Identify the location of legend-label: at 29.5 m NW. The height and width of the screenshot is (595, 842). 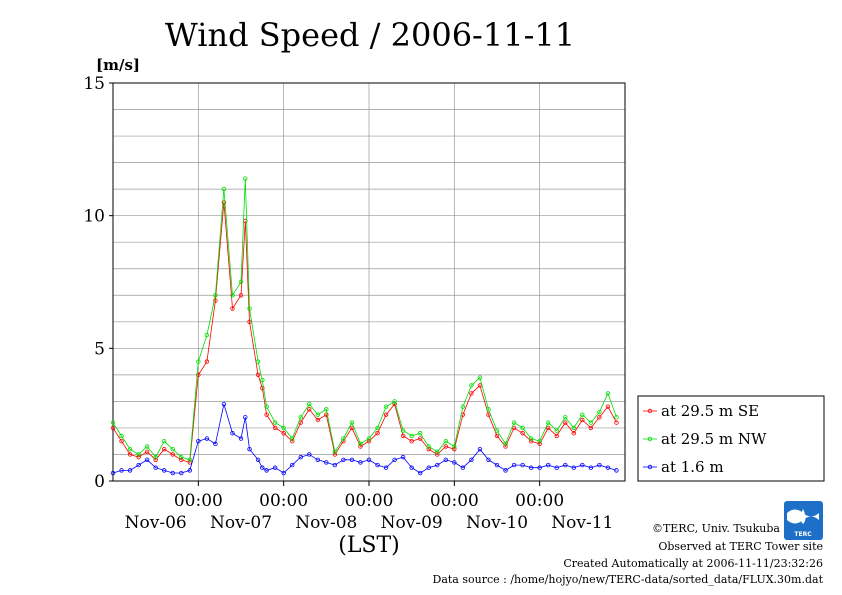
(714, 439).